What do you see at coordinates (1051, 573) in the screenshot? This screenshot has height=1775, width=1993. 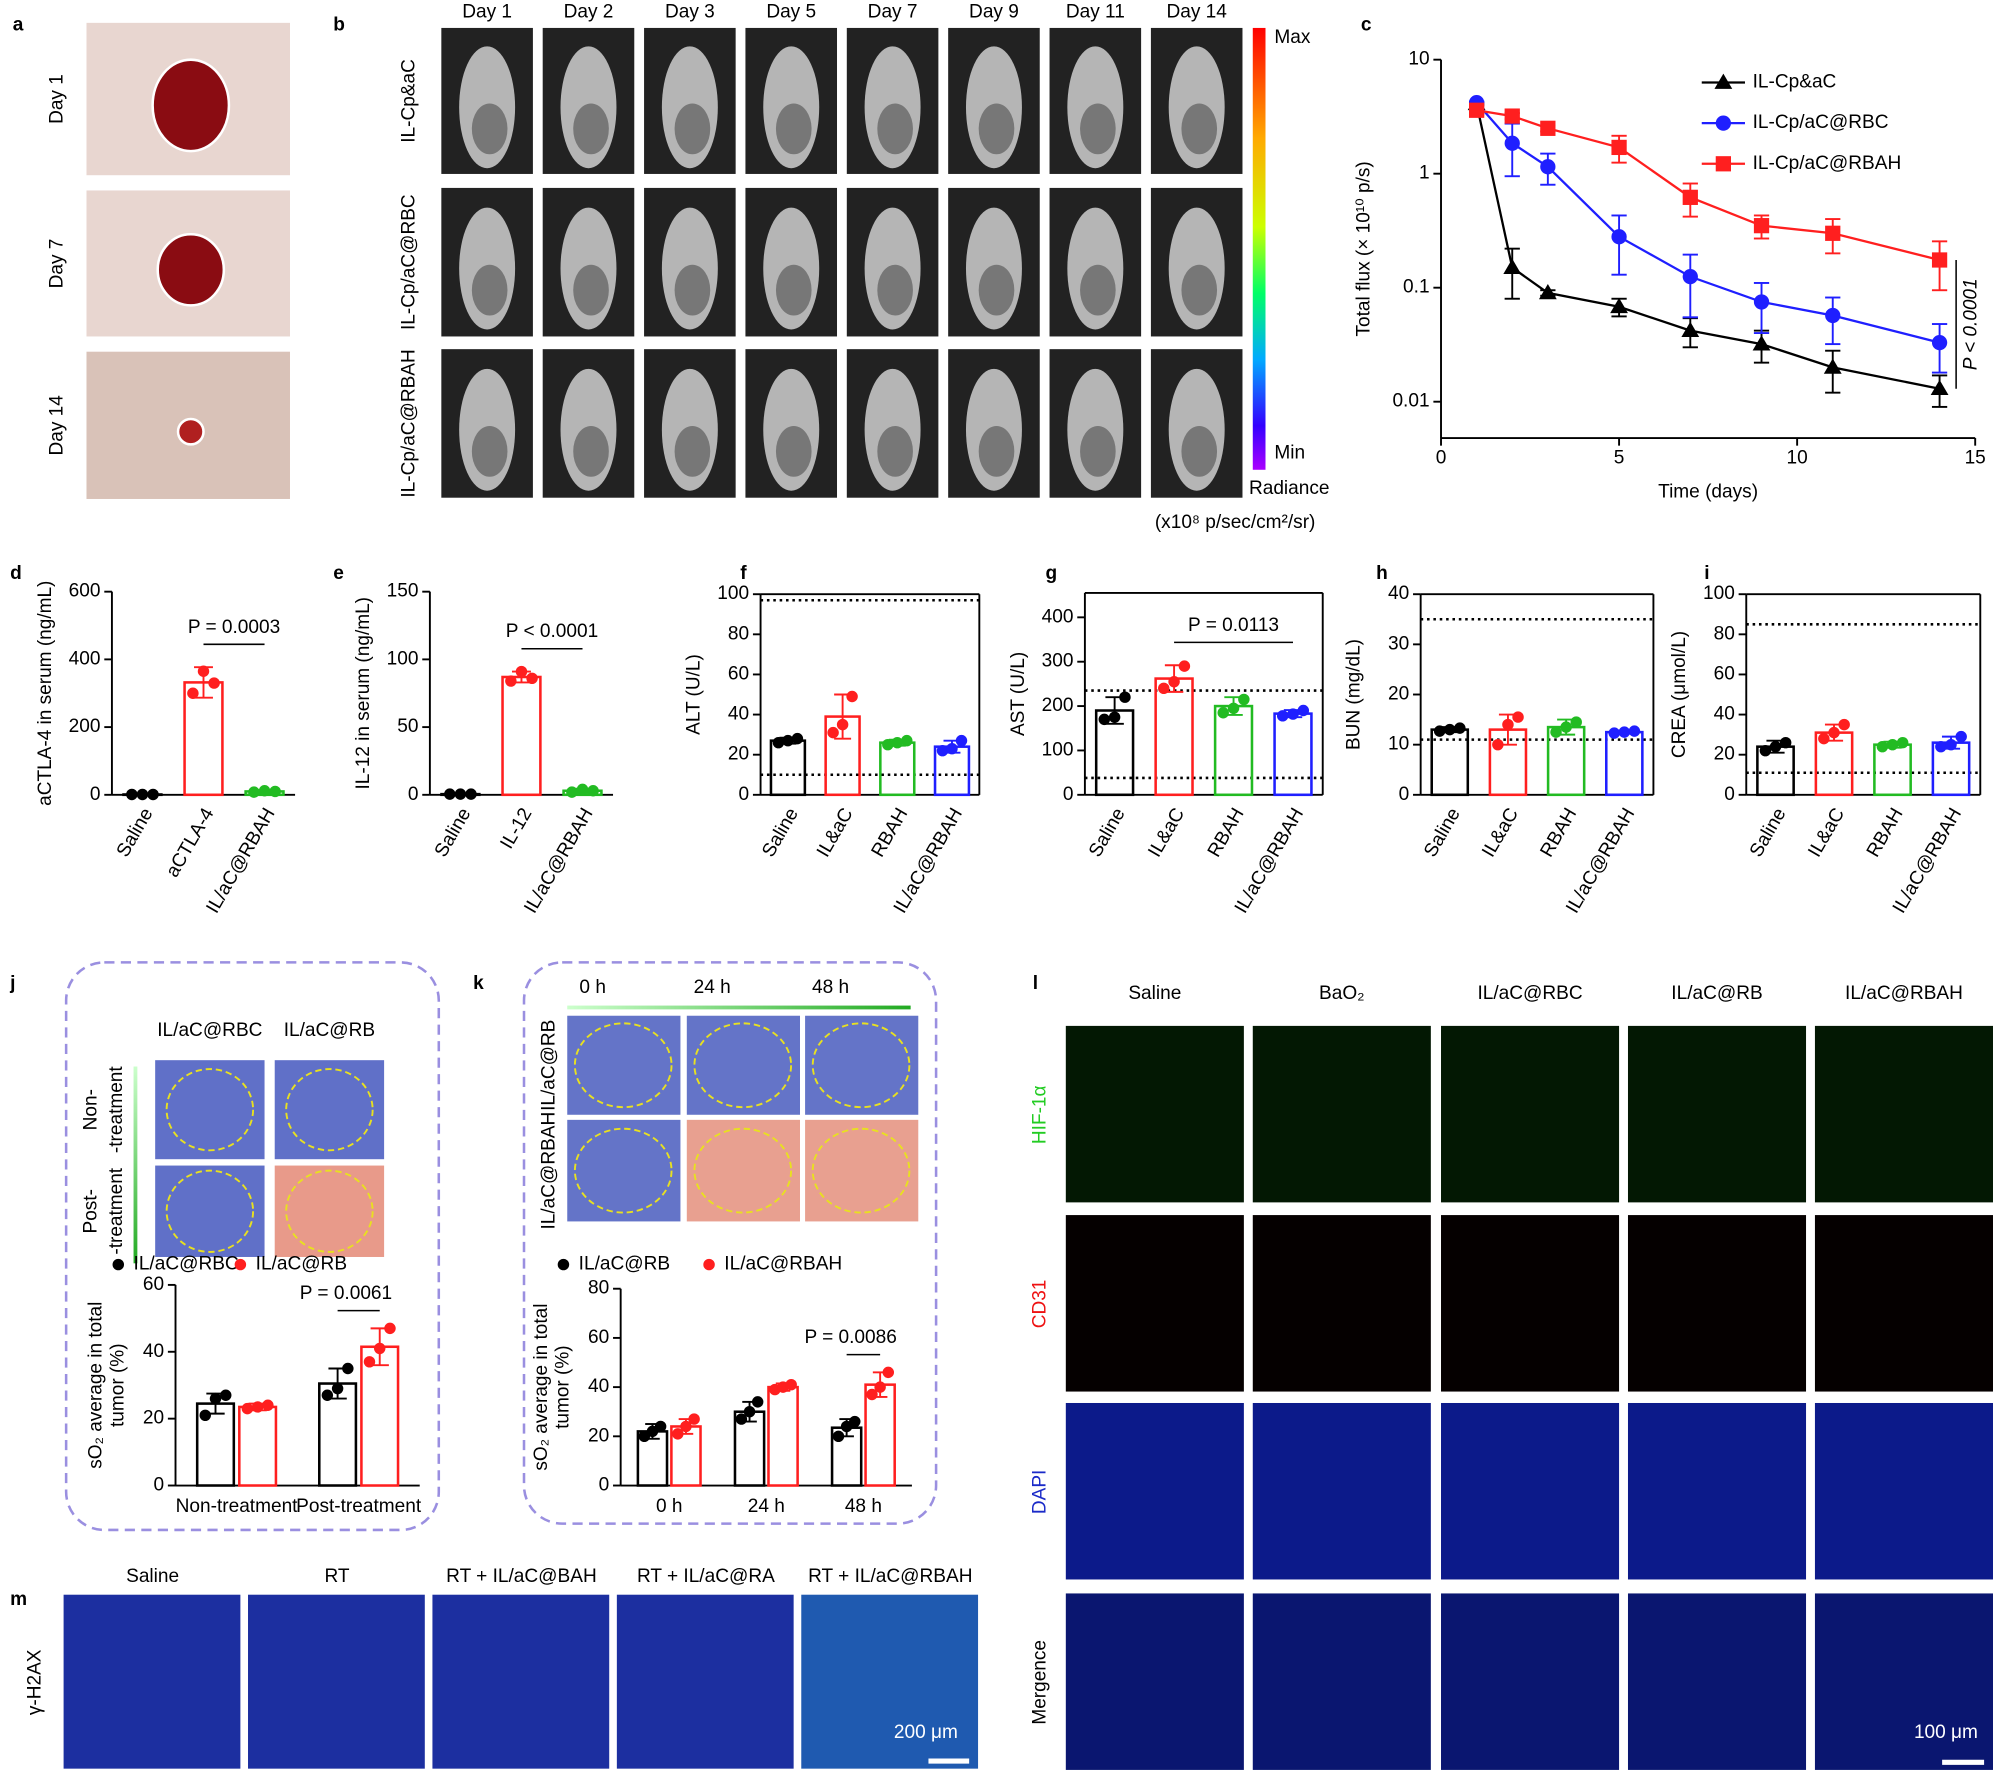 I see `panel-letter: g` at bounding box center [1051, 573].